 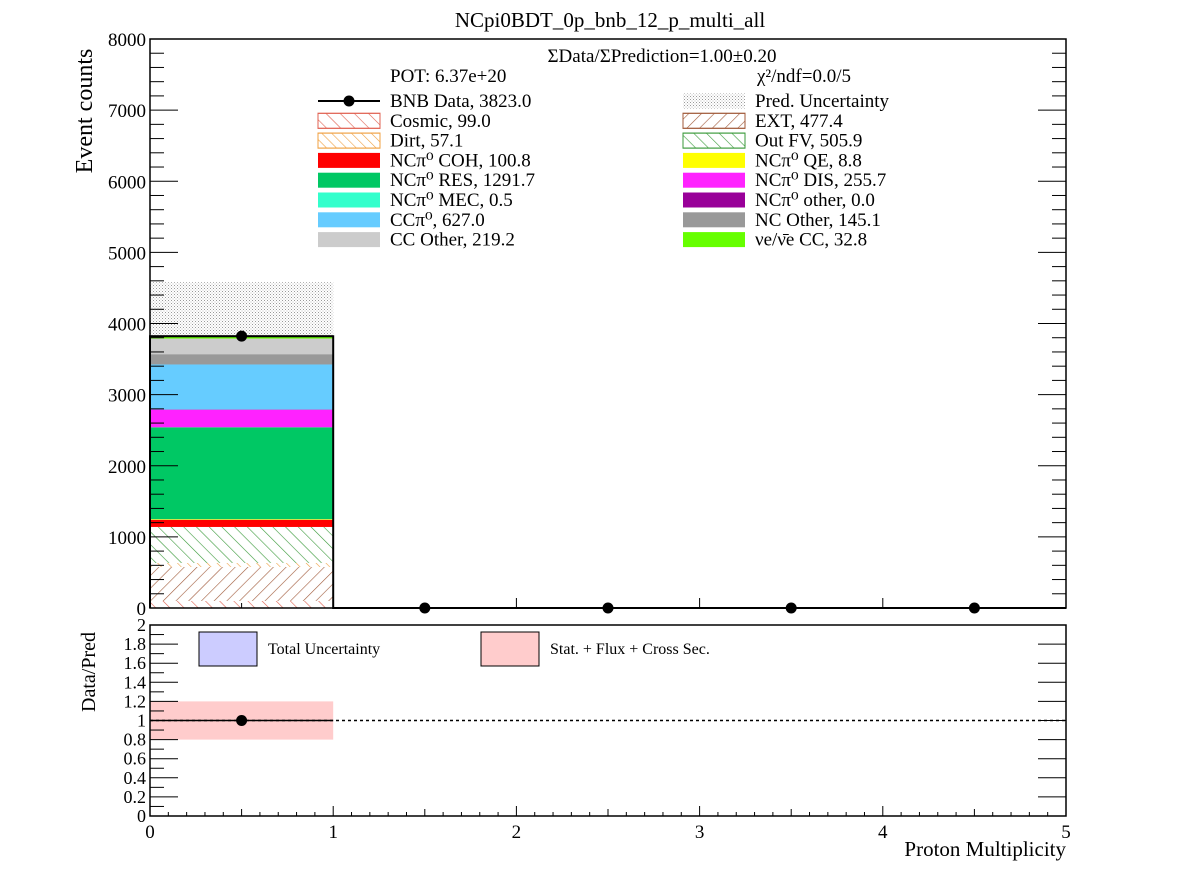 What do you see at coordinates (451, 200) in the screenshot?
I see `legend-label-mec: NCπ⁰ MEC, 0.5` at bounding box center [451, 200].